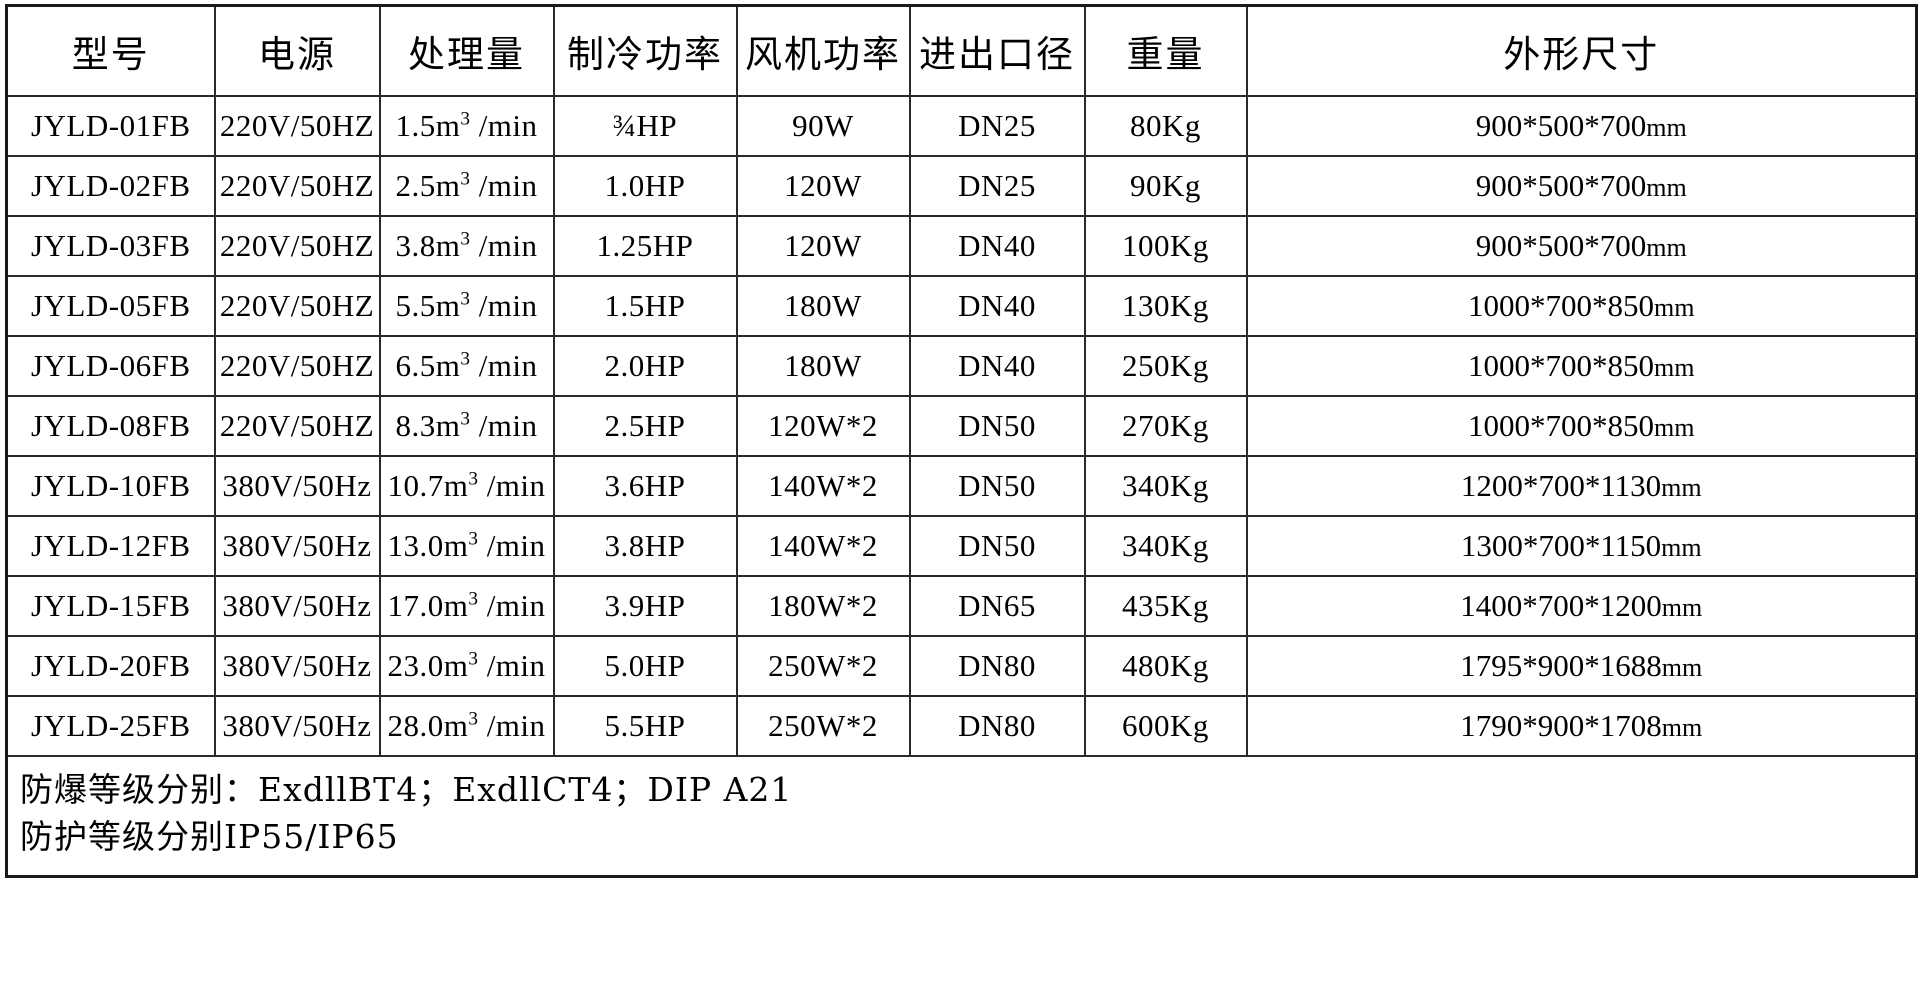 The height and width of the screenshot is (990, 1920). I want to click on capacity-value: 28.0, so click(415, 725).